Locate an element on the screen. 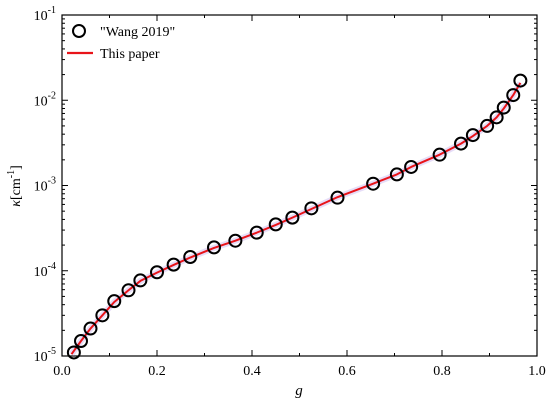  y-tick-label-exp: -1 is located at coordinates (52, 10).